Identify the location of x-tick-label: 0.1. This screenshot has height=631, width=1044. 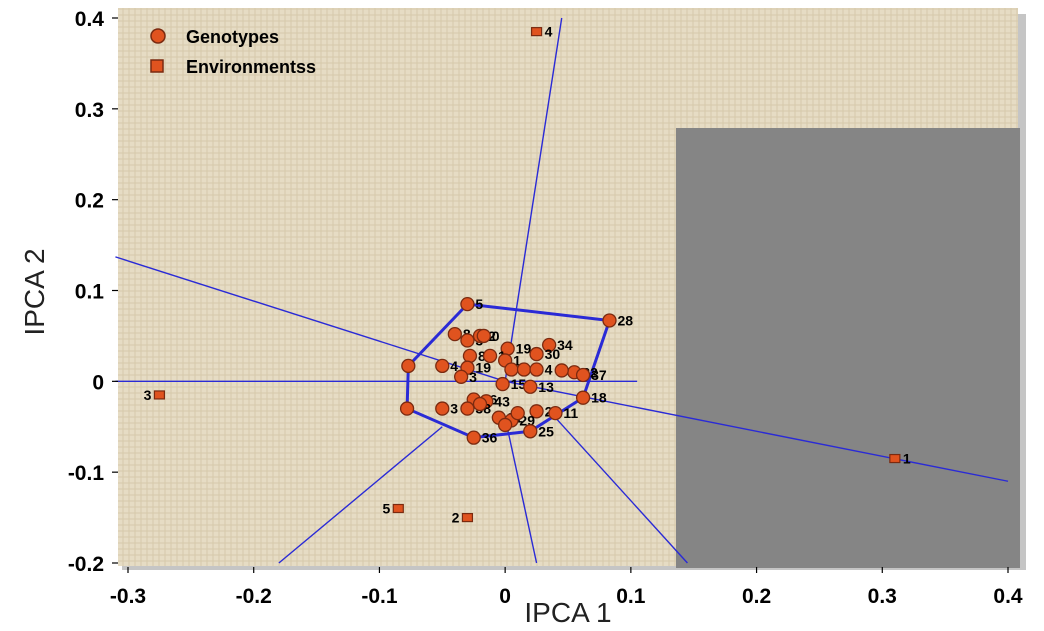
(631, 596).